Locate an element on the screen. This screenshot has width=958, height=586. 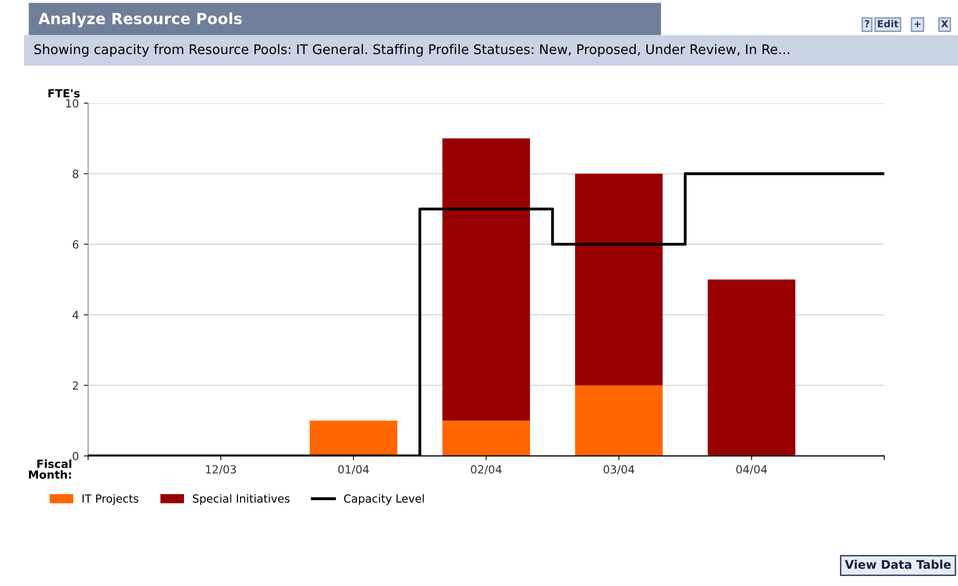
x-tick-label: 03/04 is located at coordinates (619, 469).